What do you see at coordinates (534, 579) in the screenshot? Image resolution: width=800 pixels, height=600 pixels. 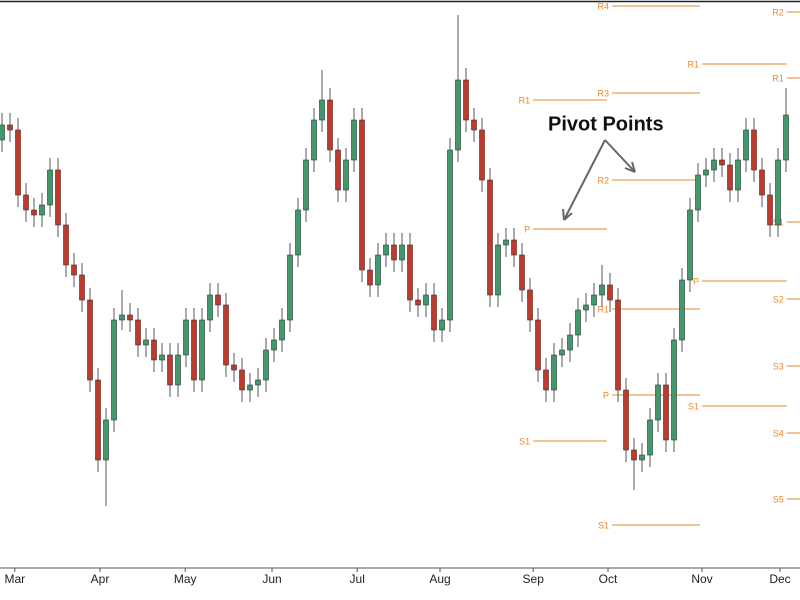 I see `x-tick-label: Sep` at bounding box center [534, 579].